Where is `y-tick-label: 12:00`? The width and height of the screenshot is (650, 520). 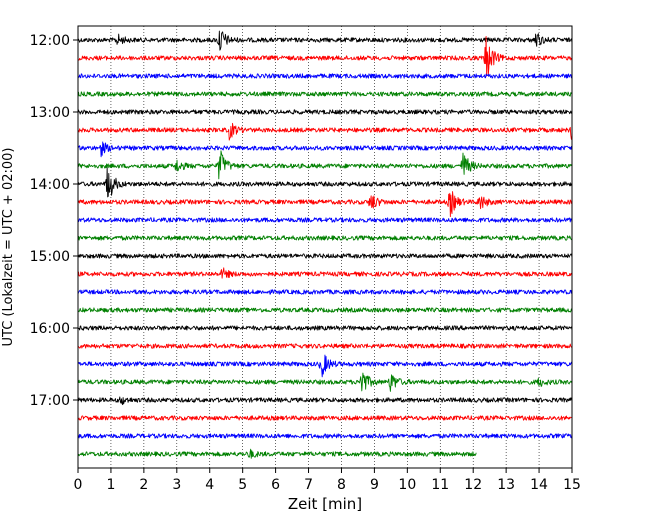 y-tick-label: 12:00 is located at coordinates (50, 41).